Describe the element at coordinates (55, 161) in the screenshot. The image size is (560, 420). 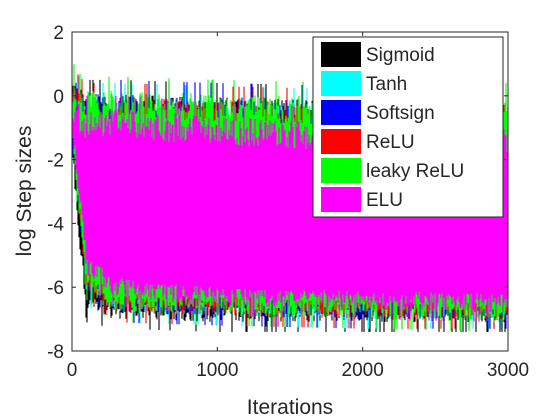
I see `y-tick-label: -2` at that location.